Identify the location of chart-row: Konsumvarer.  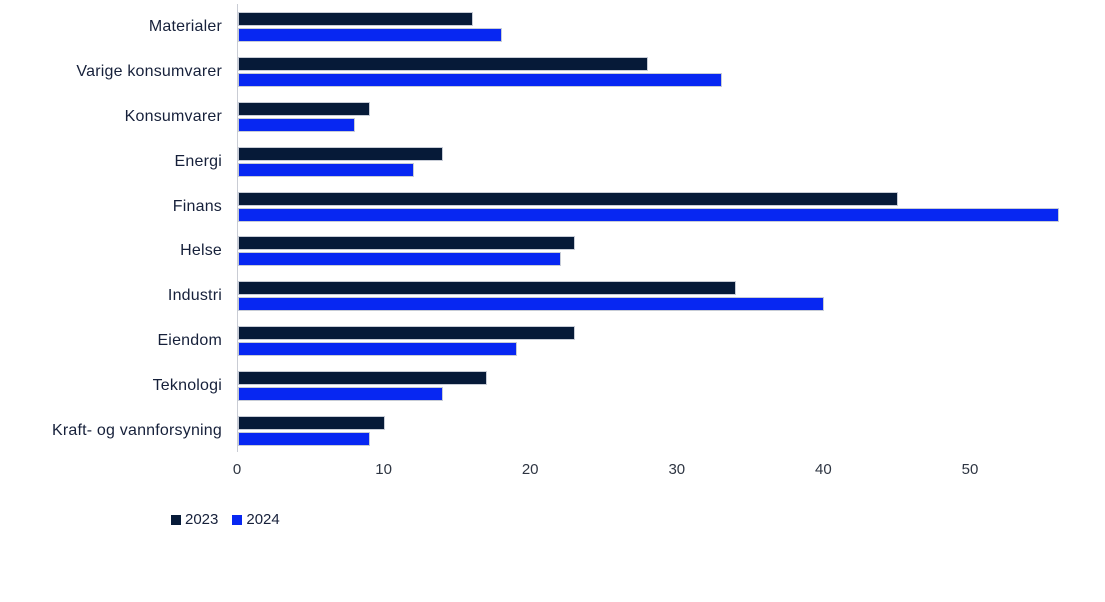
(552, 117).